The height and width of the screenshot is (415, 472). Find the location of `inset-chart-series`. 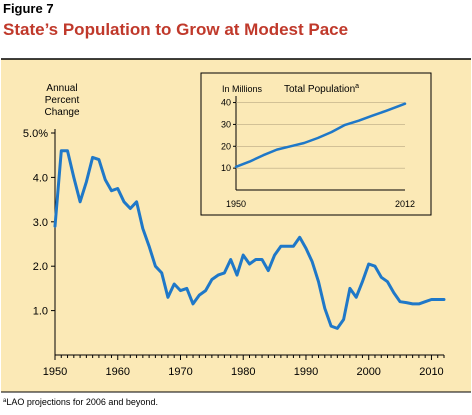

inset-chart-series is located at coordinates (320, 135).